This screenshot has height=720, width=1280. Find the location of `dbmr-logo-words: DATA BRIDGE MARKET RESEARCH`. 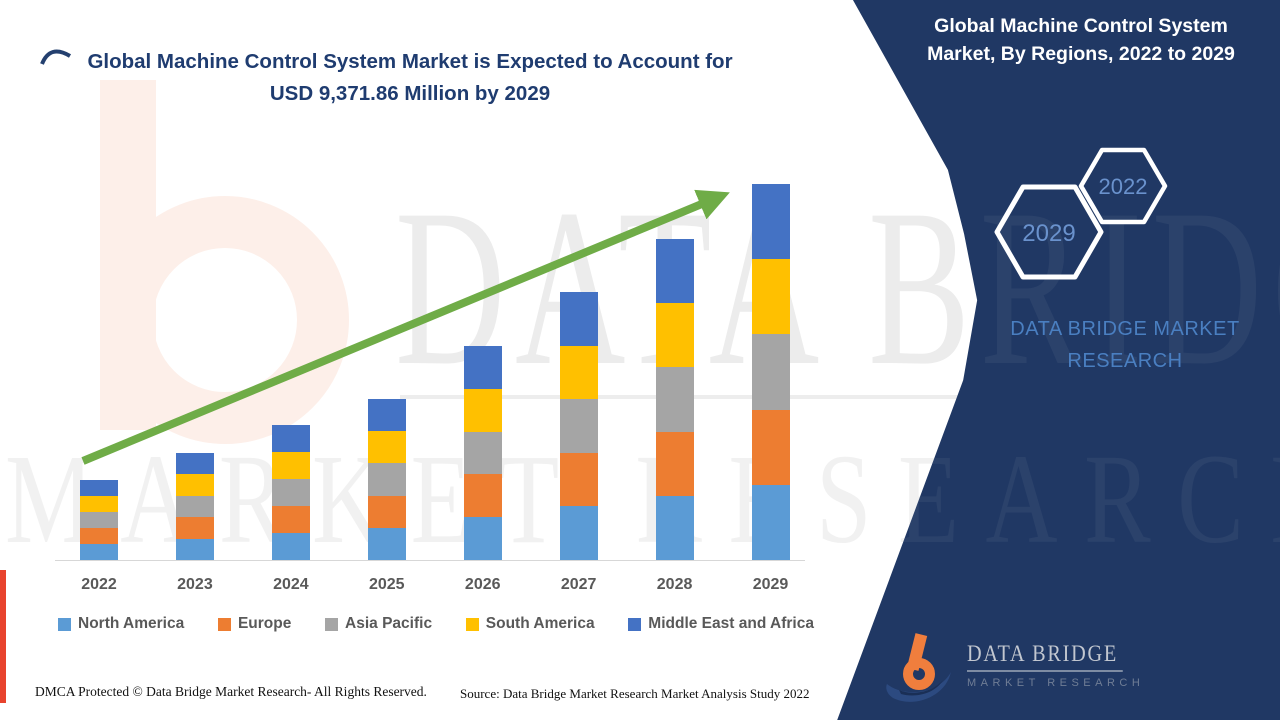

dbmr-logo-words: DATA BRIDGE MARKET RESEARCH is located at coordinates (1055, 665).